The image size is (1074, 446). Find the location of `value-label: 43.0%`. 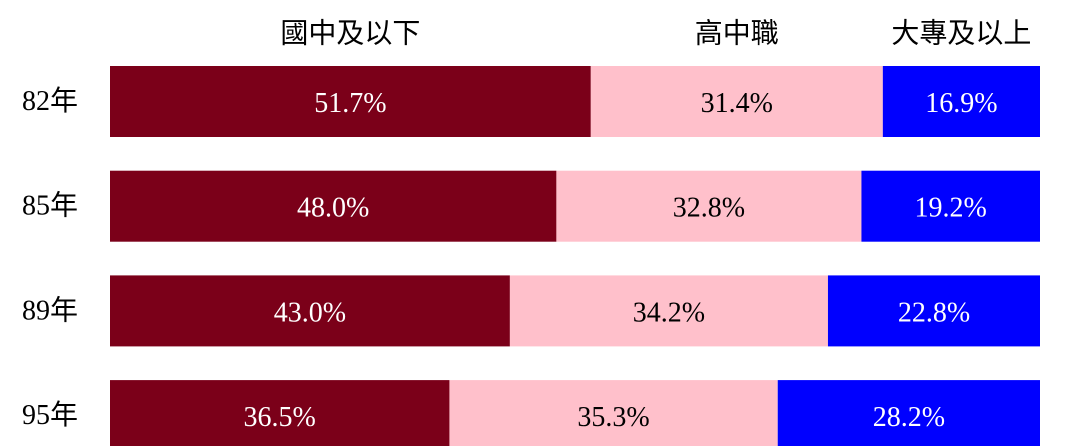

value-label: 43.0% is located at coordinates (310, 312).